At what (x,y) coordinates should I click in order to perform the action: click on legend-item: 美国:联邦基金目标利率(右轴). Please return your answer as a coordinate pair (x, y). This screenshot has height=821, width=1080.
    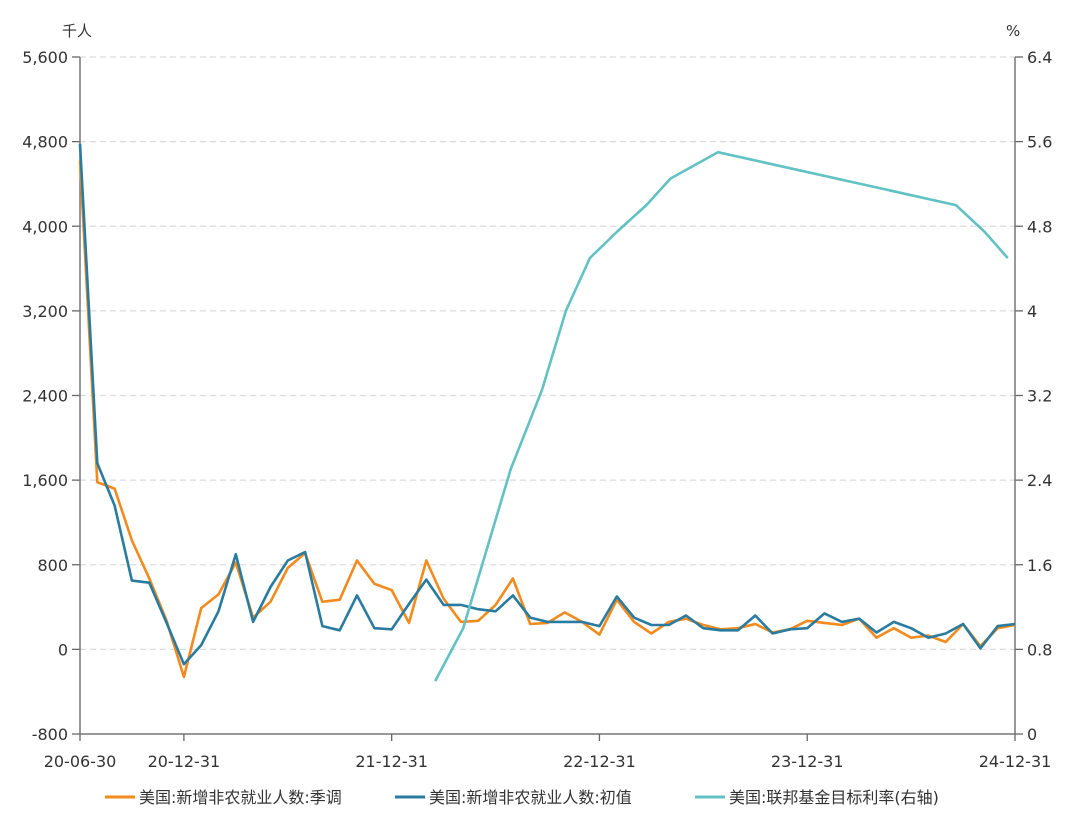
    Looking at the image, I should click on (817, 797).